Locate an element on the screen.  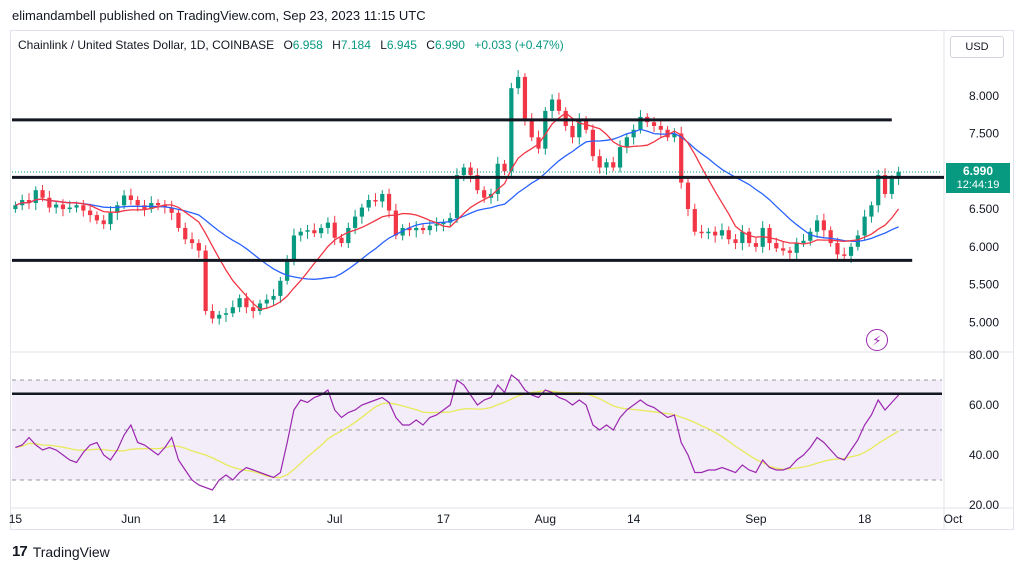
rsi-tick-label: 80.00 is located at coordinates (984, 355).